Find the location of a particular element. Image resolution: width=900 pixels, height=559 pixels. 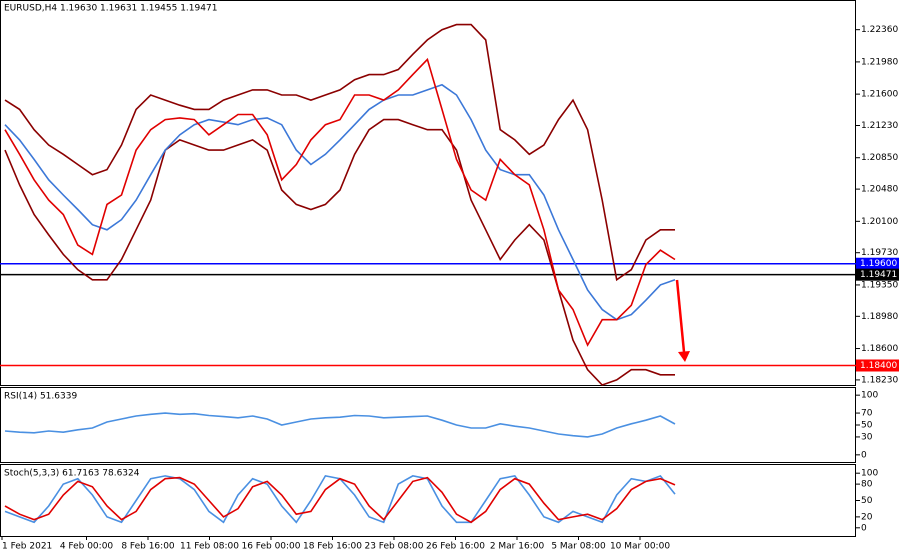

rsi-panel is located at coordinates (428, 425).